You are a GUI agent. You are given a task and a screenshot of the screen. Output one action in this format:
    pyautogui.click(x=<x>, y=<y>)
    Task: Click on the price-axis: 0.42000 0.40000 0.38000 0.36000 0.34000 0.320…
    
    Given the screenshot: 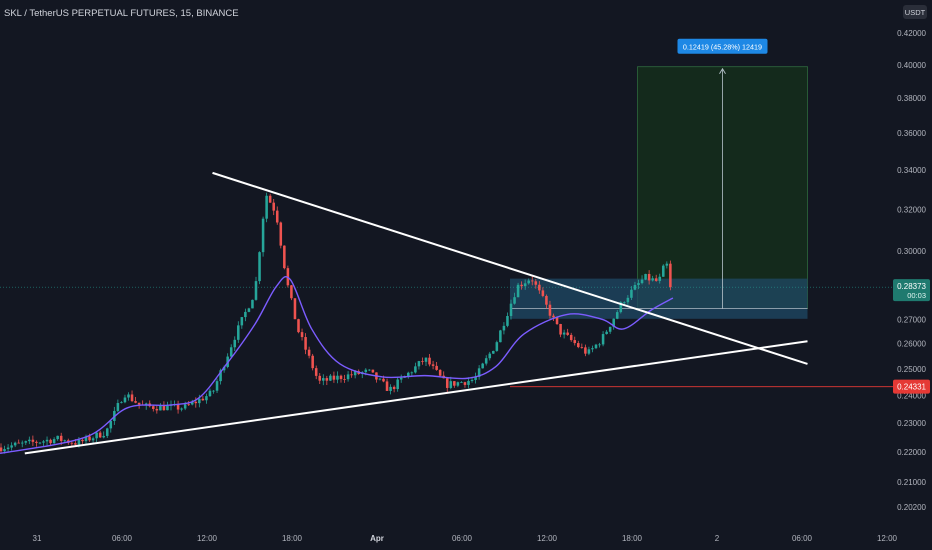 What is the action you would take?
    pyautogui.click(x=912, y=275)
    